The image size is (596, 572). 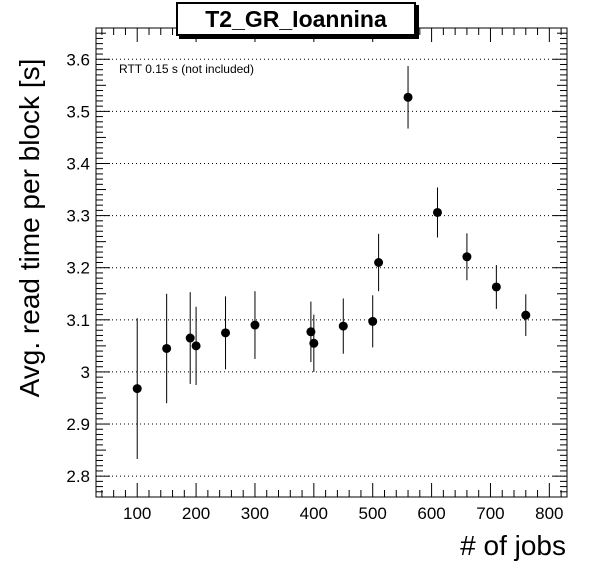 What do you see at coordinates (196, 513) in the screenshot?
I see `x-tick-label: 200` at bounding box center [196, 513].